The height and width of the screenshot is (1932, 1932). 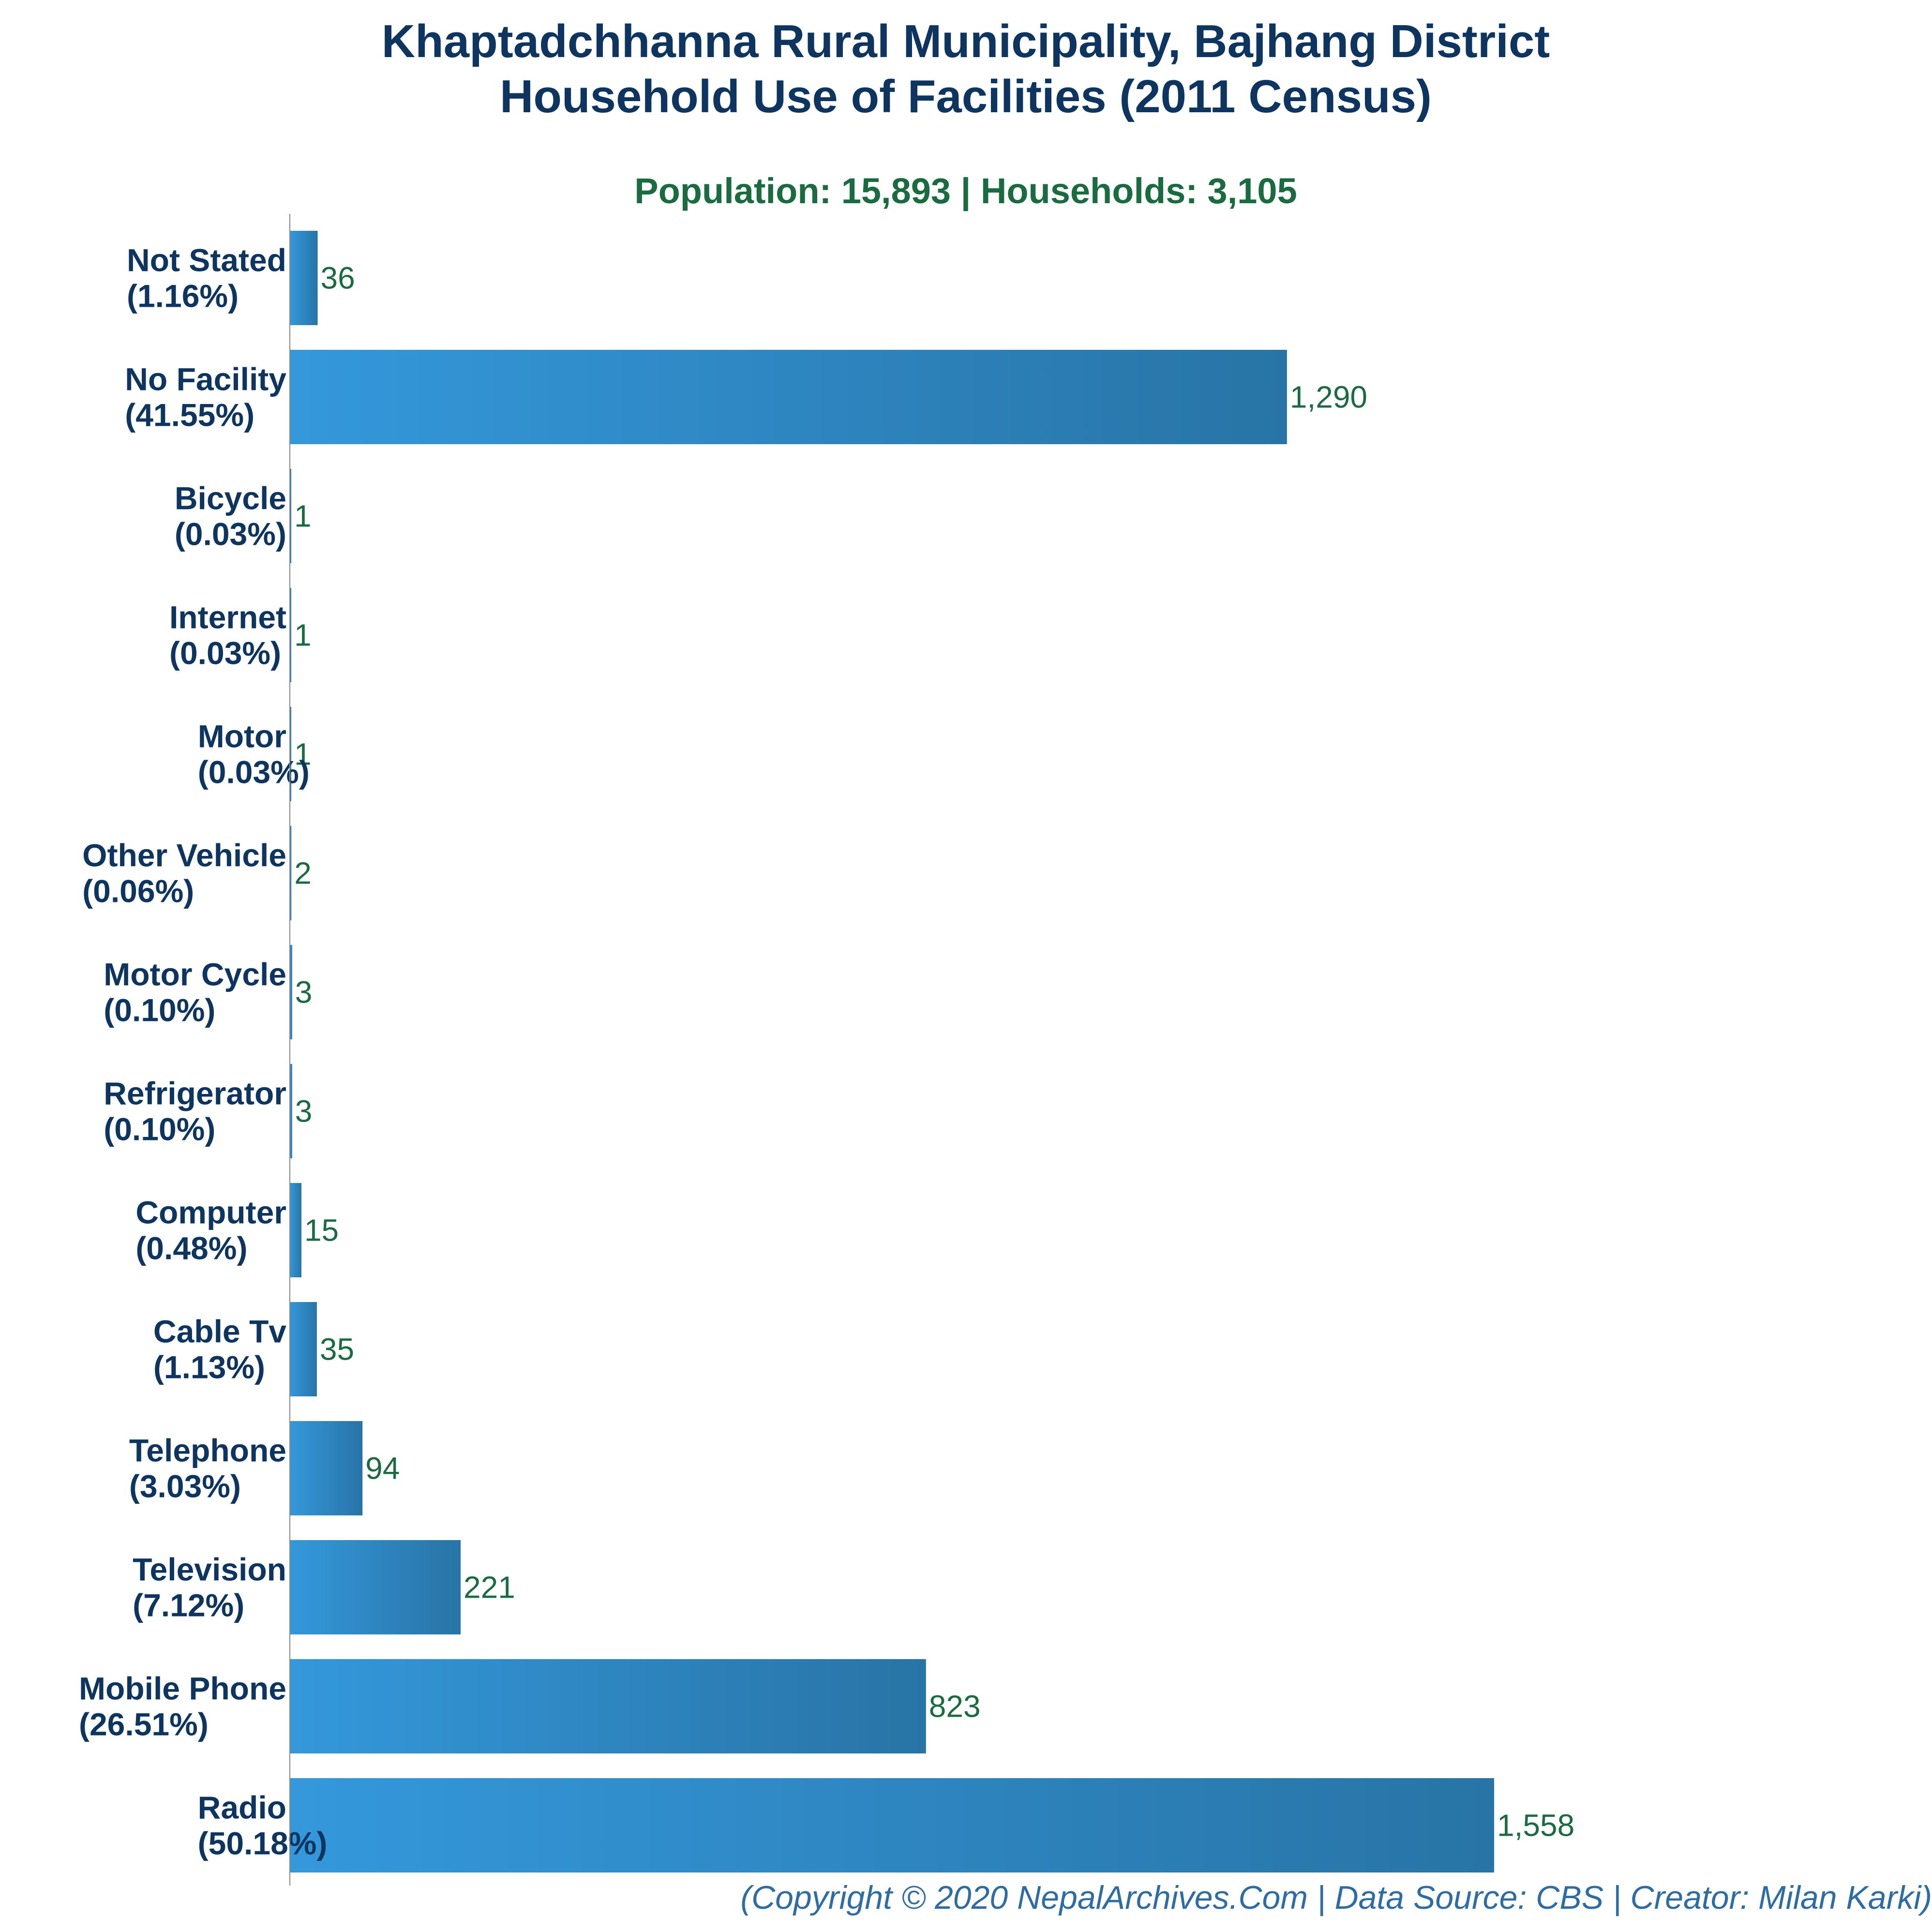 I want to click on category-label: Bicycle, so click(x=230, y=498).